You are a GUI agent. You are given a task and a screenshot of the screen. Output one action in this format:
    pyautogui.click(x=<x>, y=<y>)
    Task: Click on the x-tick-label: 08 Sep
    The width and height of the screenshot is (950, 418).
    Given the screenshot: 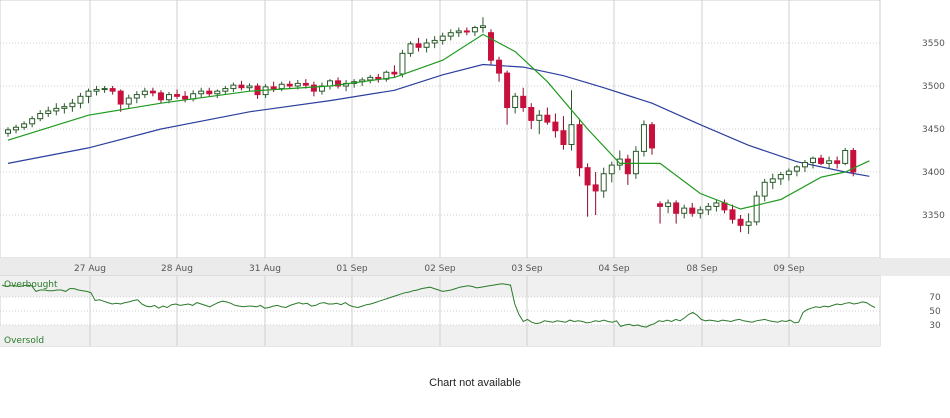 What is the action you would take?
    pyautogui.click(x=702, y=269)
    